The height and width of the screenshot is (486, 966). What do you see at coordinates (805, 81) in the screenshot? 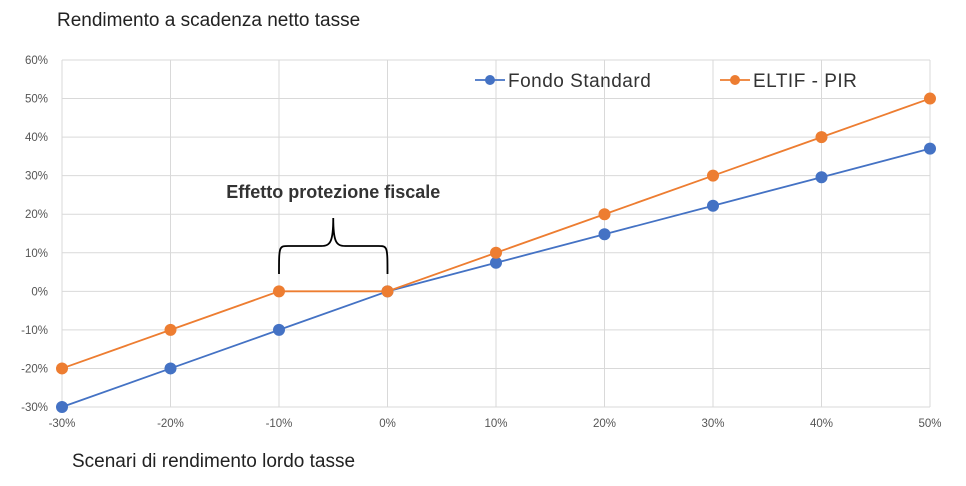
I see `legend-label: ELTIF - PIR` at bounding box center [805, 81].